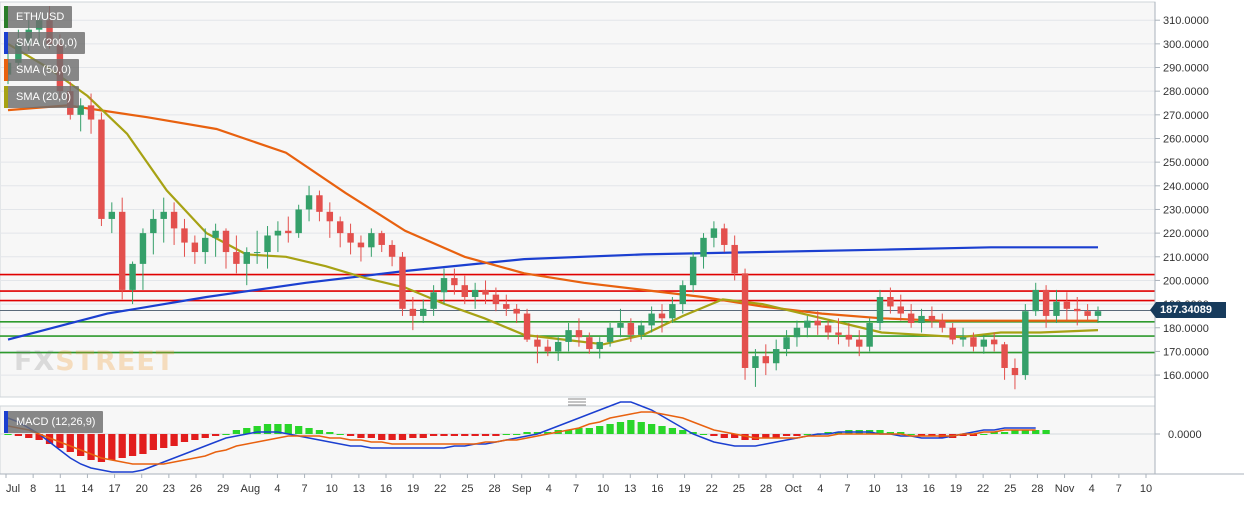  I want to click on symbol-label: ETH/USD, so click(40, 17).